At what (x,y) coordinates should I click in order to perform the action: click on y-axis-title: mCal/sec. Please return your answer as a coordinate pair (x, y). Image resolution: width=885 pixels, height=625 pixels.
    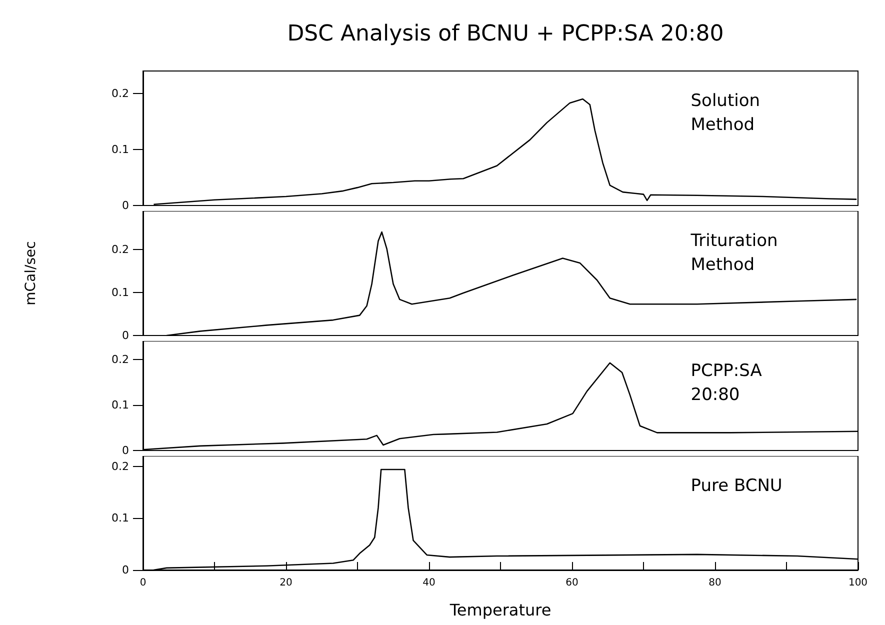
    Looking at the image, I should click on (31, 273).